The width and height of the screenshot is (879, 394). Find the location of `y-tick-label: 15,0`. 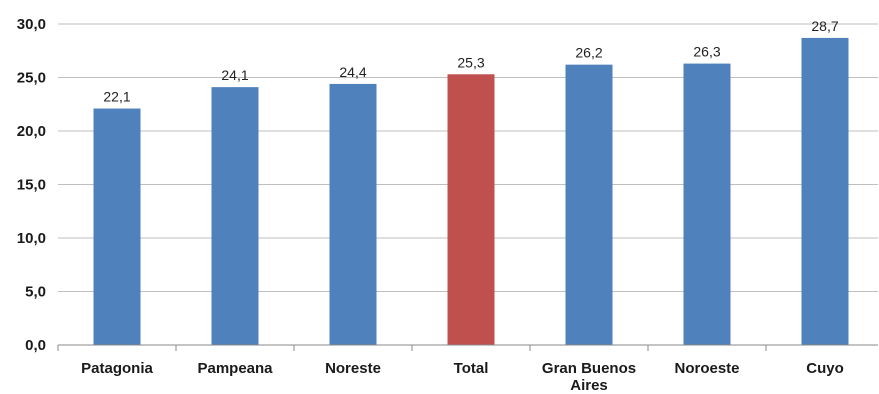

y-tick-label: 15,0 is located at coordinates (31, 185).